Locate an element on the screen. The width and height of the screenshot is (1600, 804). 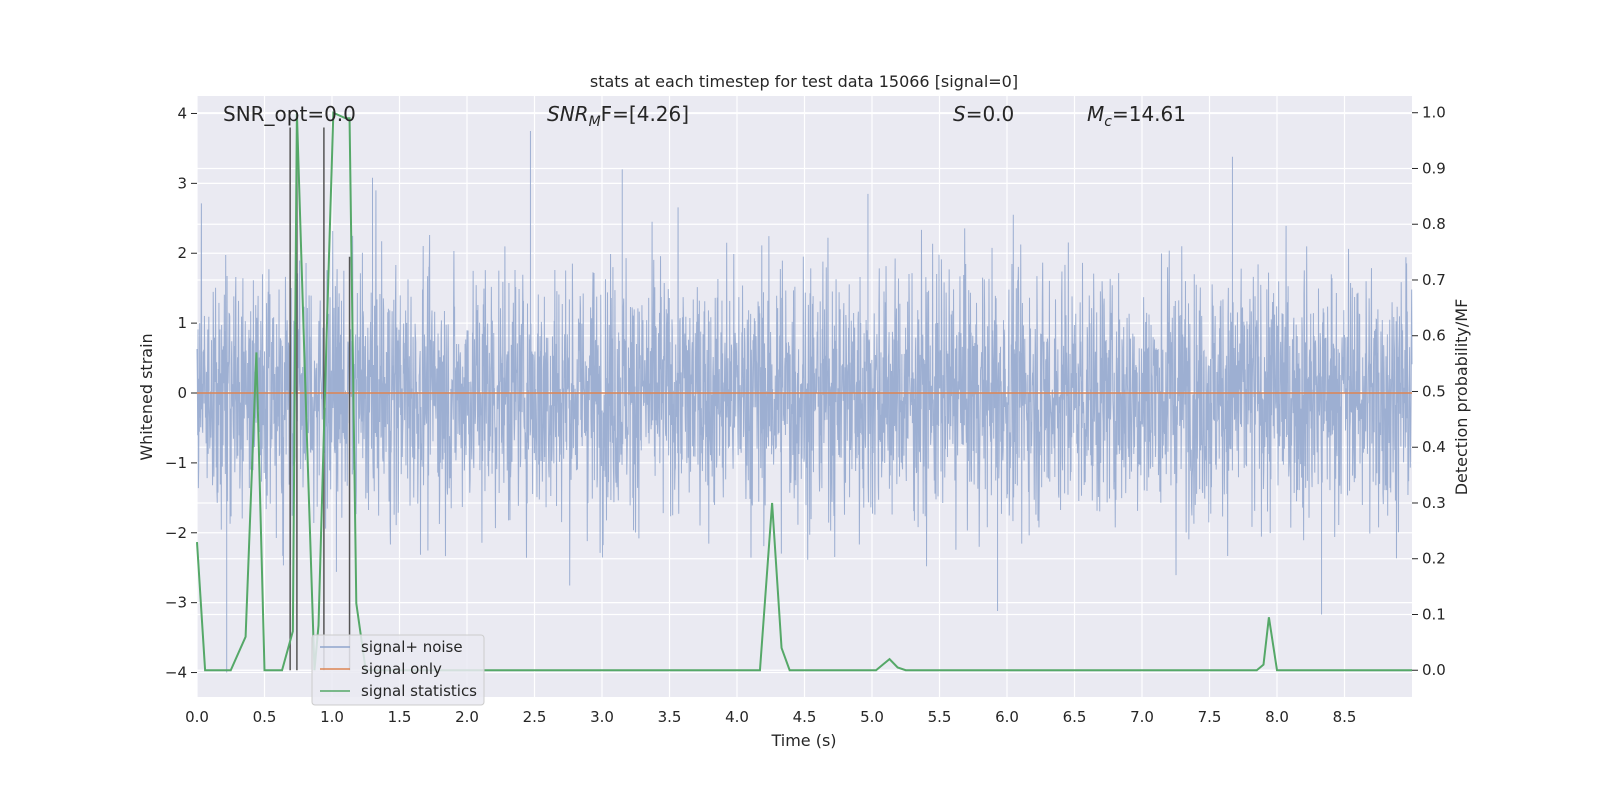
y-right-tick-label: 0.8 is located at coordinates (1434, 224).